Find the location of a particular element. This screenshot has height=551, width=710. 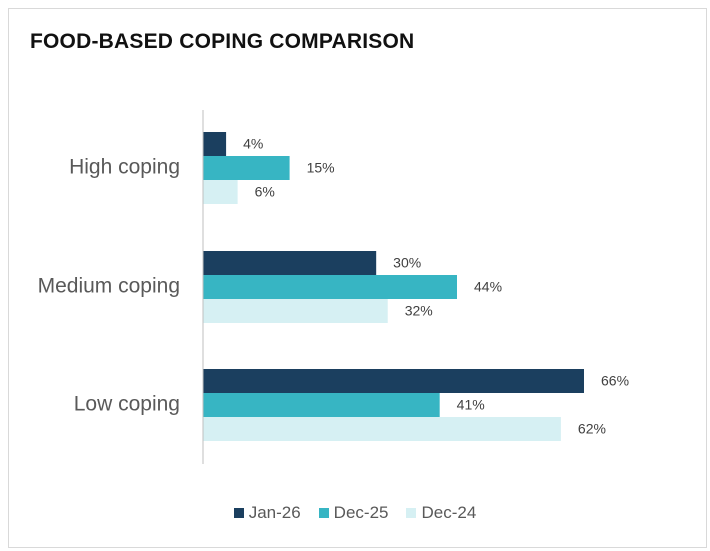

legend-item-jan-26: Jan-26 is located at coordinates (267, 513).